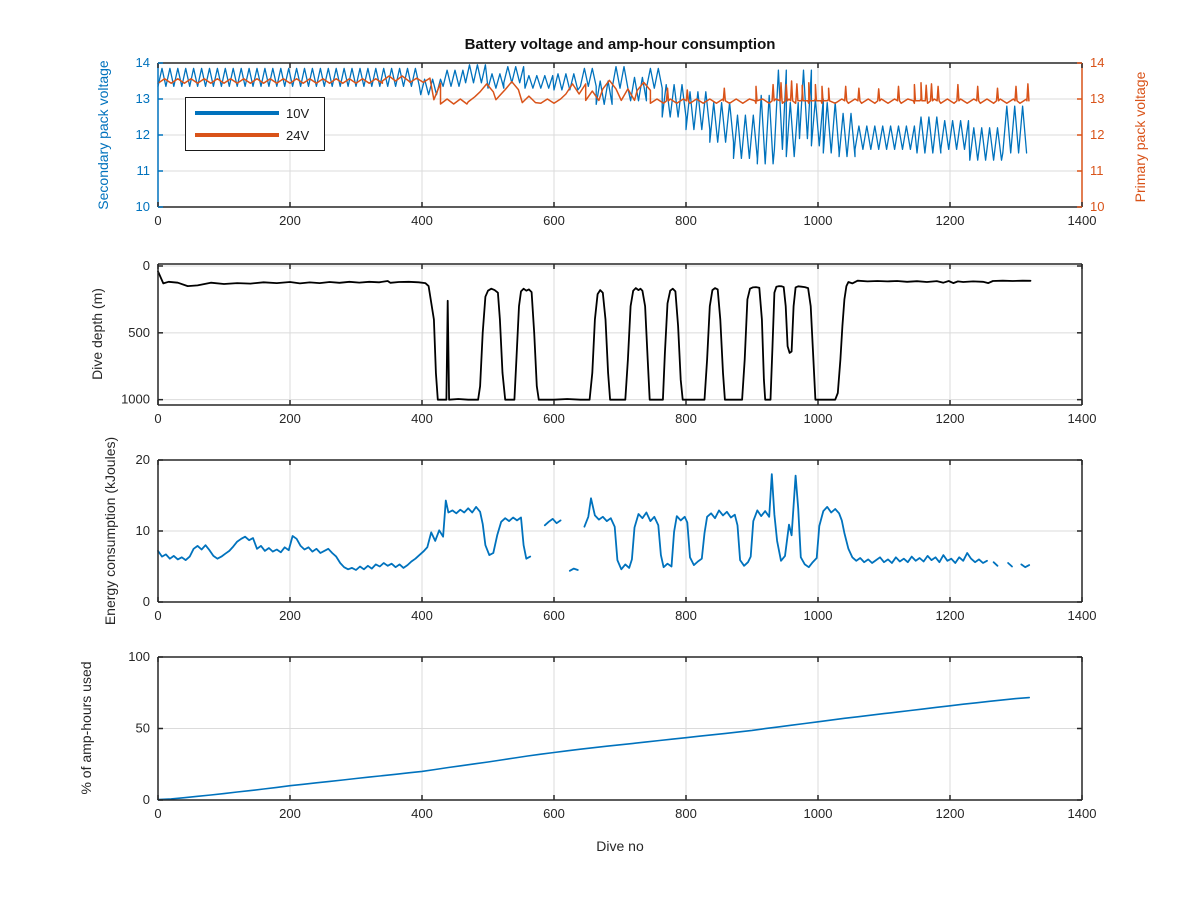 This screenshot has width=1200, height=900. I want to click on legend-item-24v: 24V, so click(255, 135).